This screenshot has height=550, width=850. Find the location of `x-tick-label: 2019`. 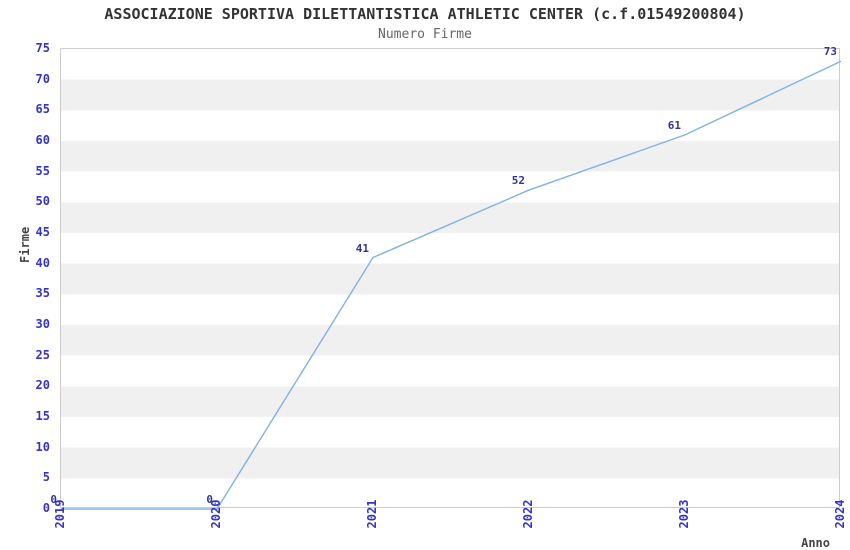

x-tick-label: 2019 is located at coordinates (60, 514).